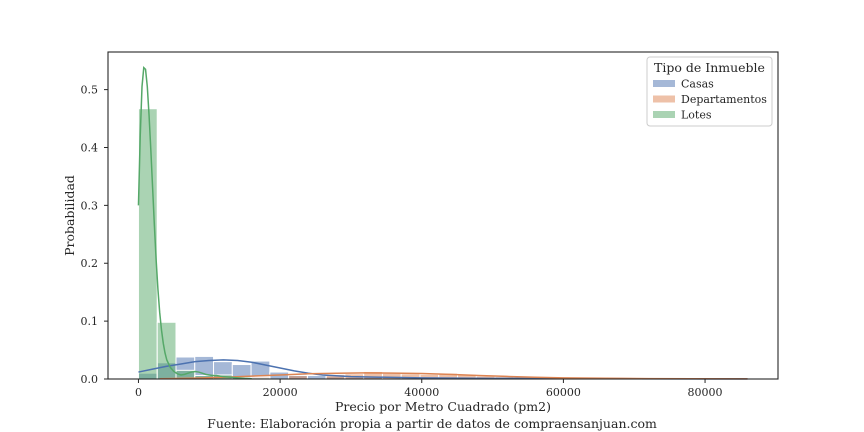  What do you see at coordinates (709, 67) in the screenshot?
I see `legend-title: Tipo de Inmueble` at bounding box center [709, 67].